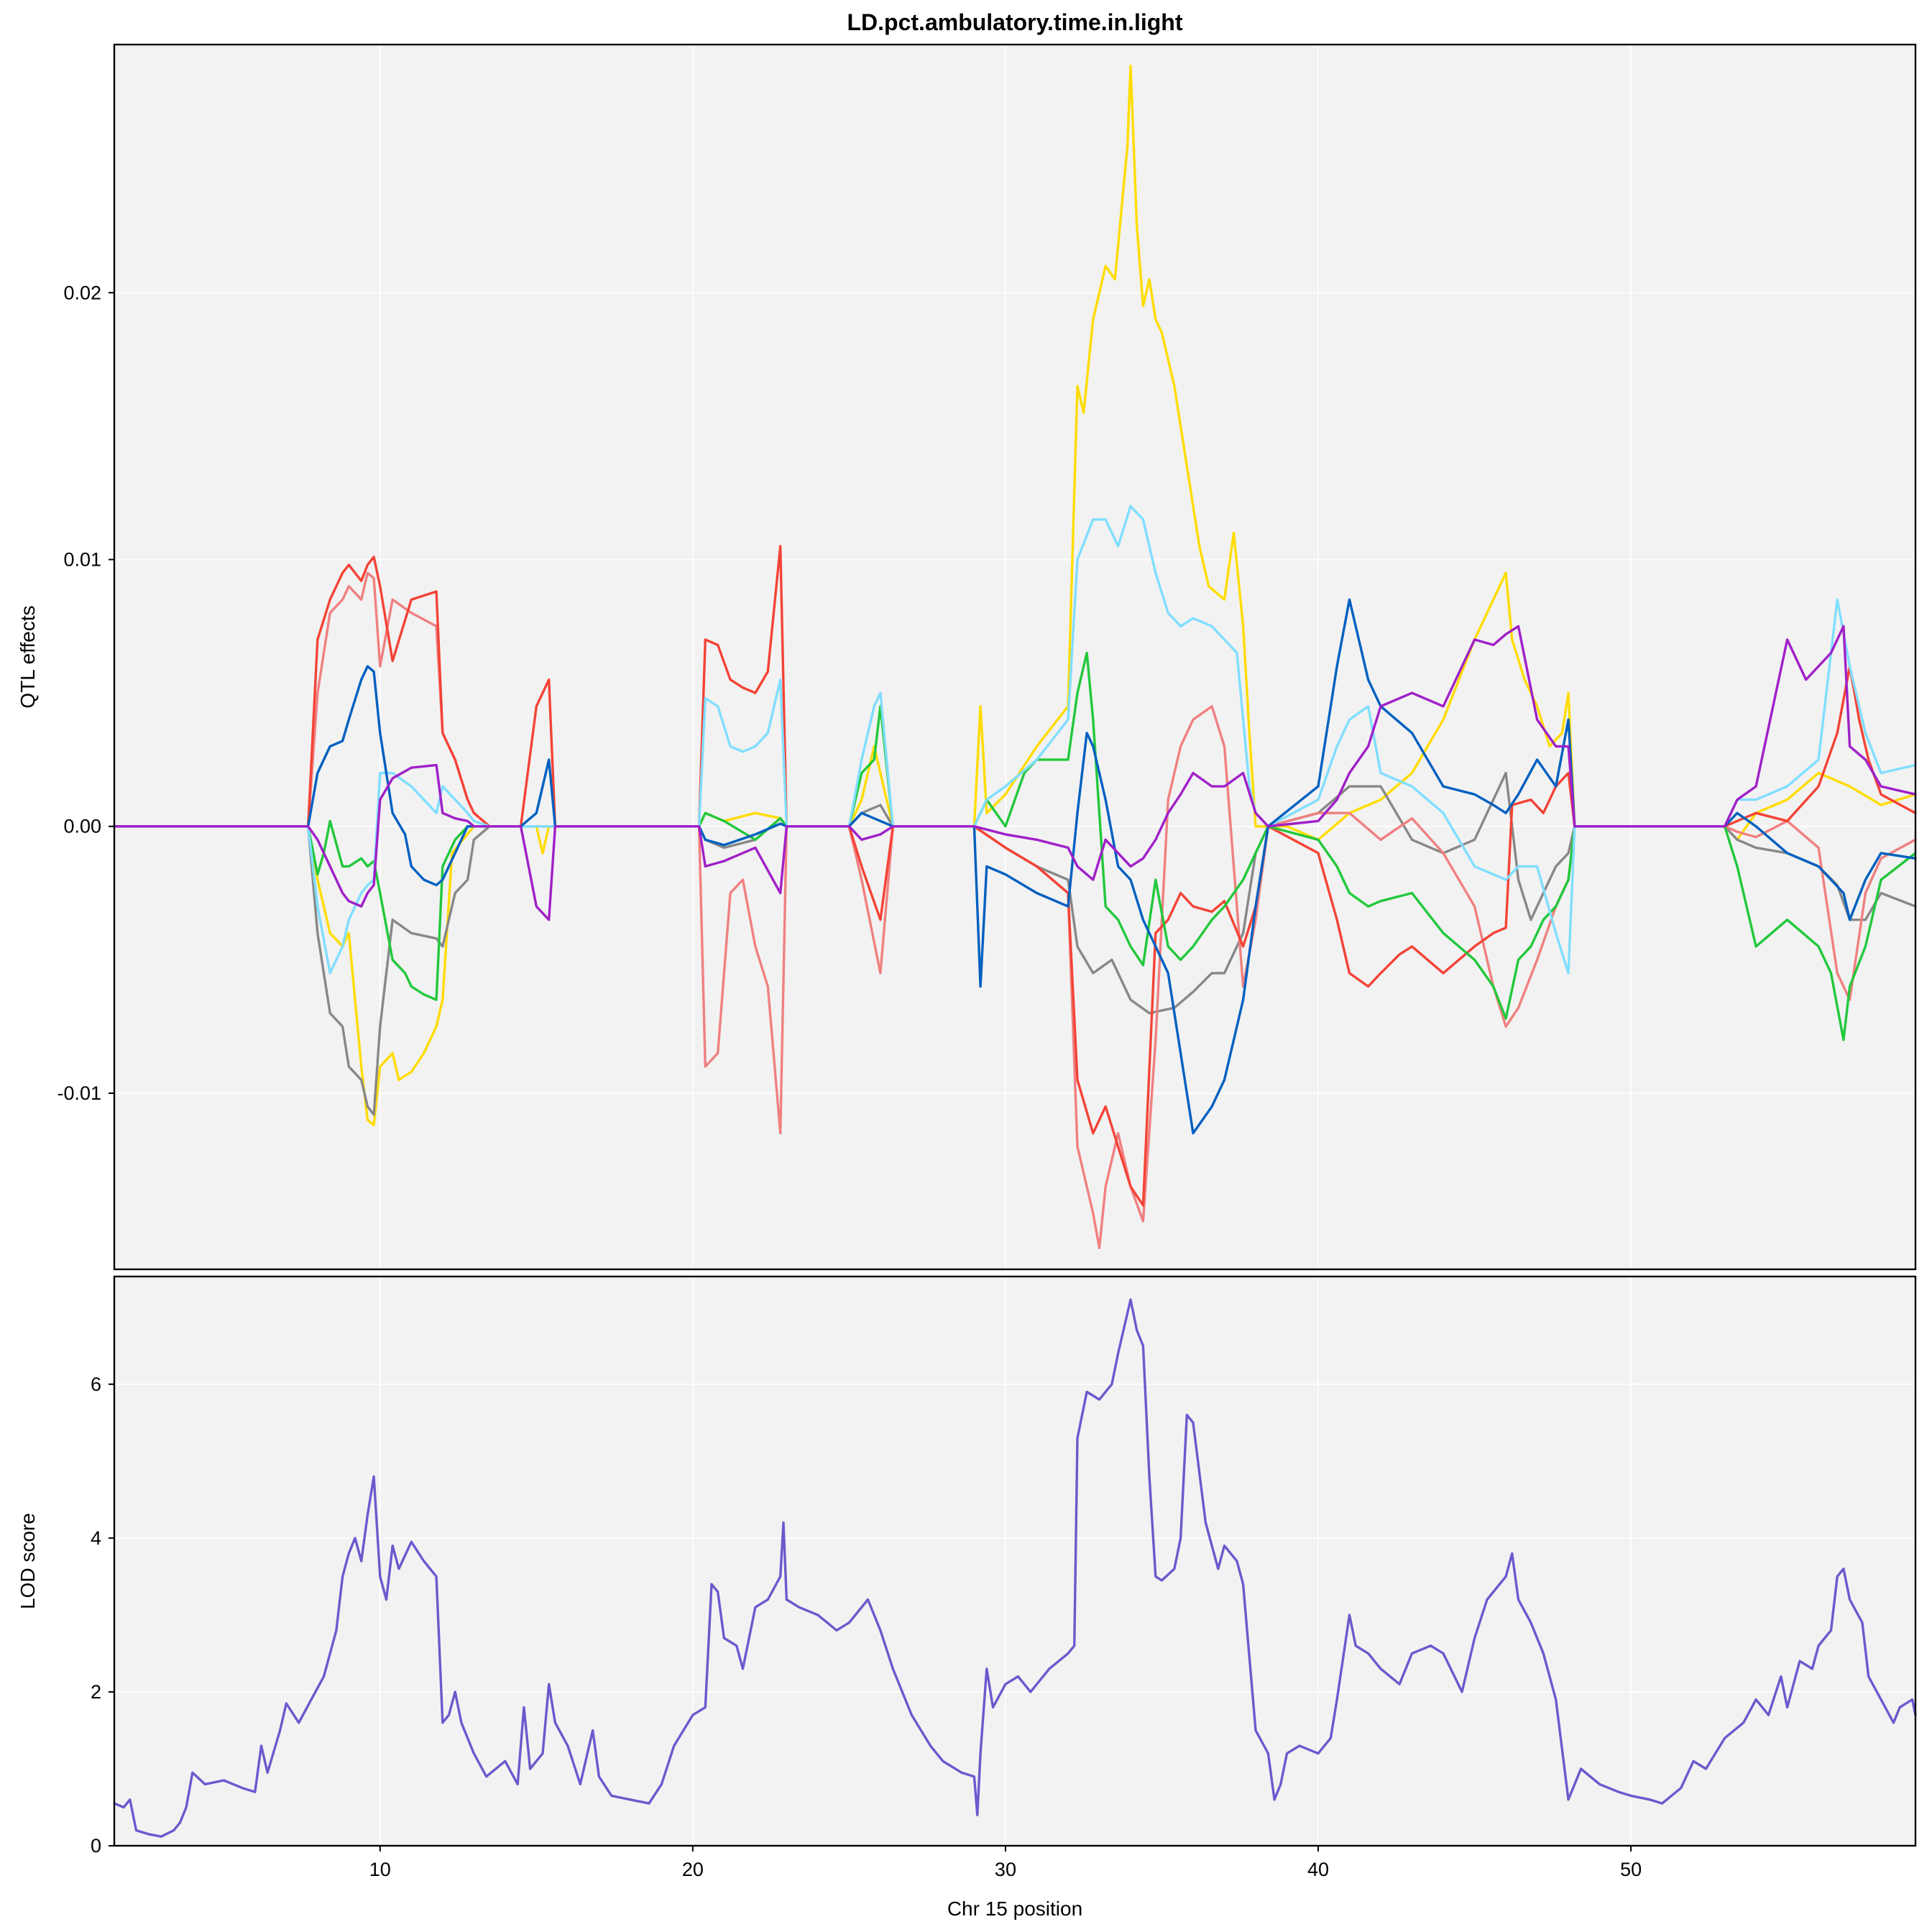 Image resolution: width=1932 pixels, height=1932 pixels. What do you see at coordinates (96, 1692) in the screenshot?
I see `y-tick-label: 2` at bounding box center [96, 1692].